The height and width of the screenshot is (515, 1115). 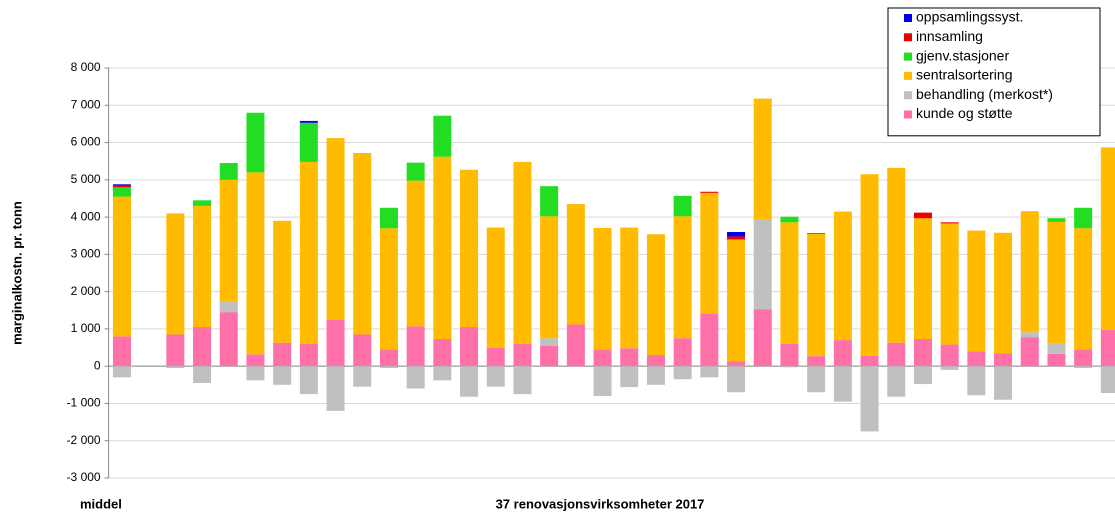 What do you see at coordinates (964, 75) in the screenshot?
I see `legend-label: sentralsortering` at bounding box center [964, 75].